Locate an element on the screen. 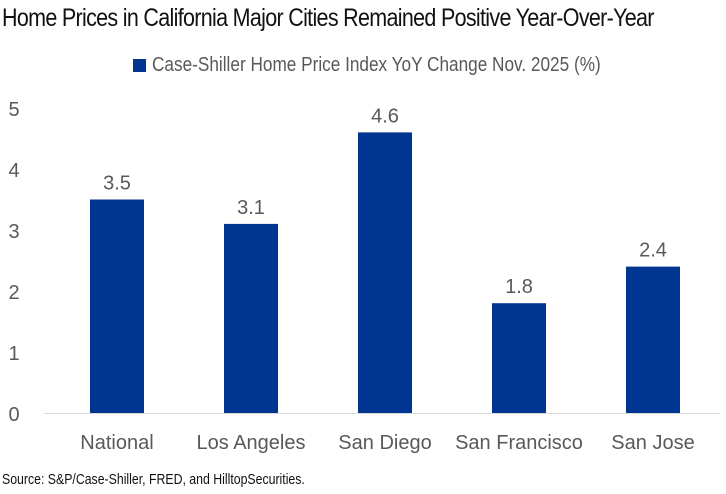 The height and width of the screenshot is (494, 726). y-tick-label: 0 is located at coordinates (13, 415).